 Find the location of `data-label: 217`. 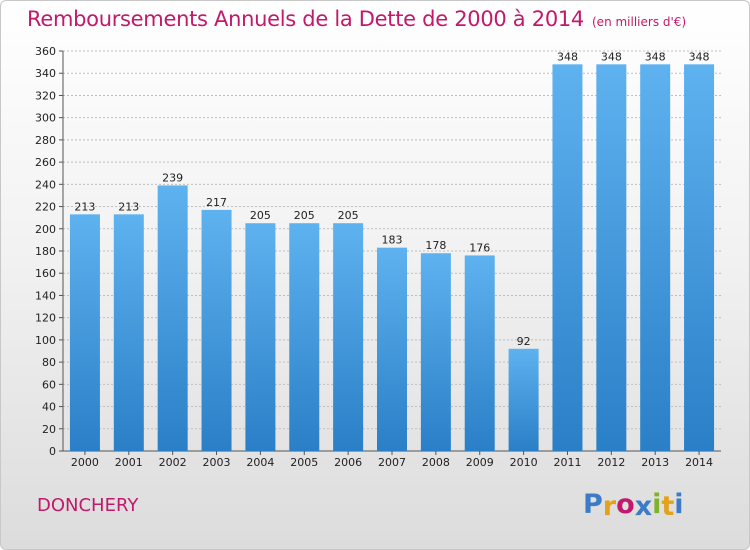

data-label: 217 is located at coordinates (216, 202).